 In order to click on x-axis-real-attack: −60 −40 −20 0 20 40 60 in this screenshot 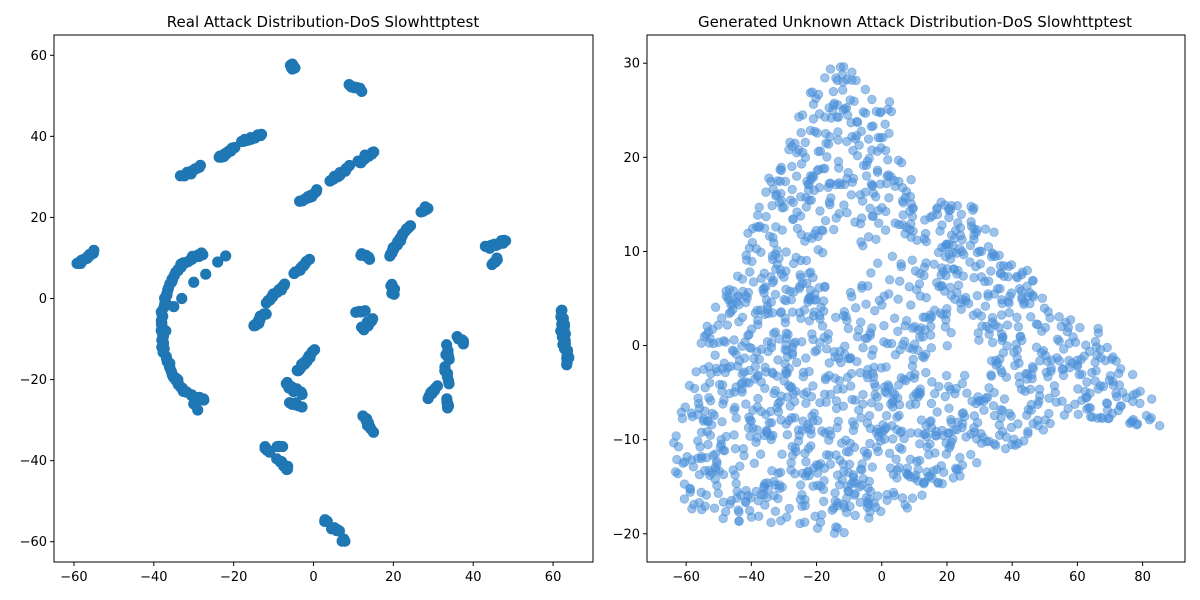, I will do `click(310, 573)`.